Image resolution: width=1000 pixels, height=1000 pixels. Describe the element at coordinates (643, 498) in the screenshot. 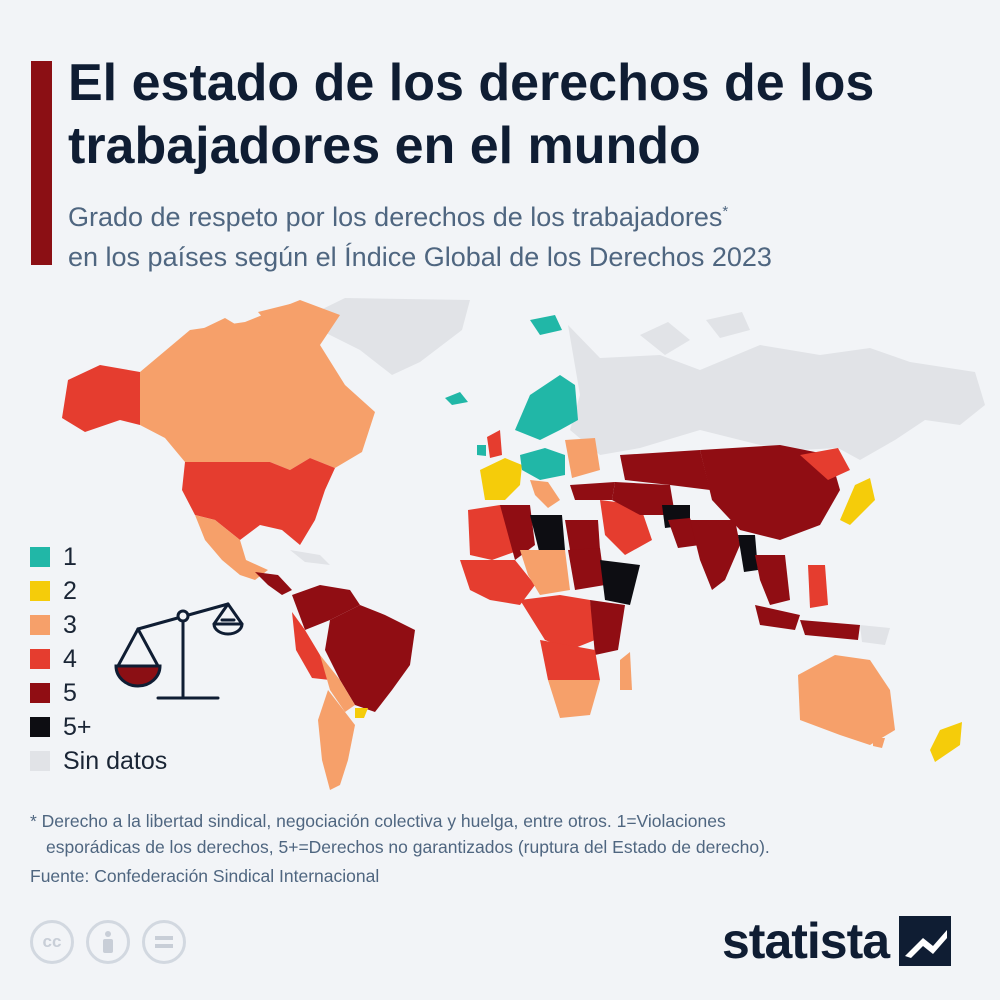

I see `iran-iraq` at that location.